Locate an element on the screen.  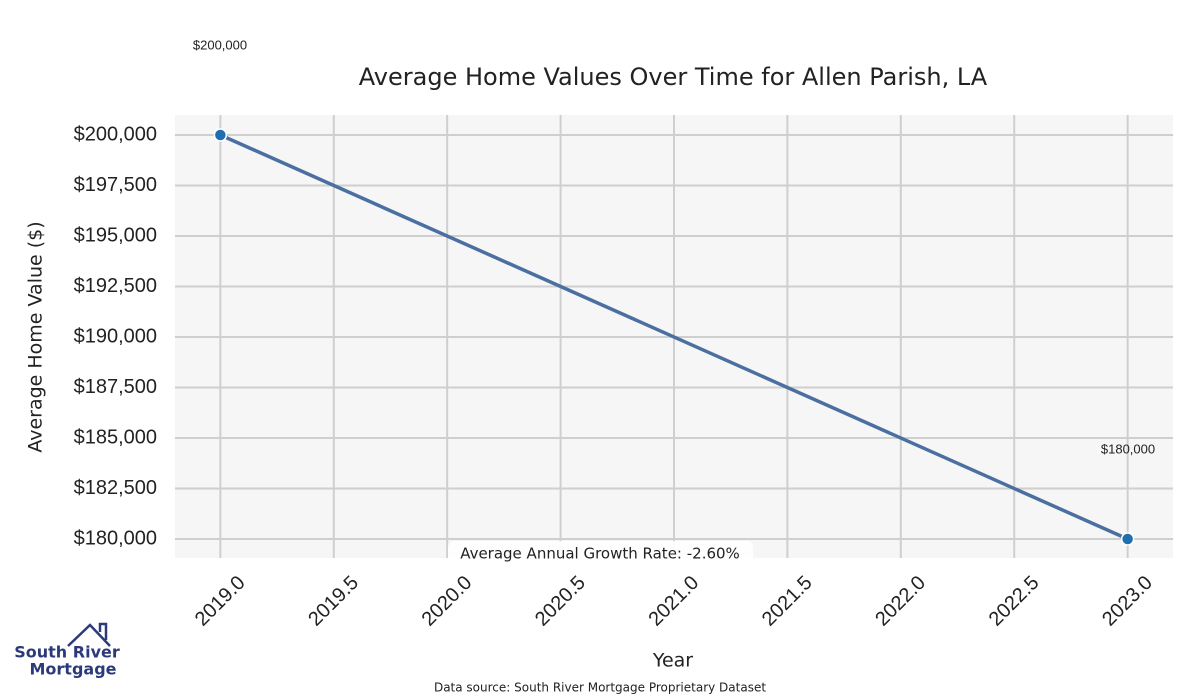
data-label: $200,000 is located at coordinates (220, 44).